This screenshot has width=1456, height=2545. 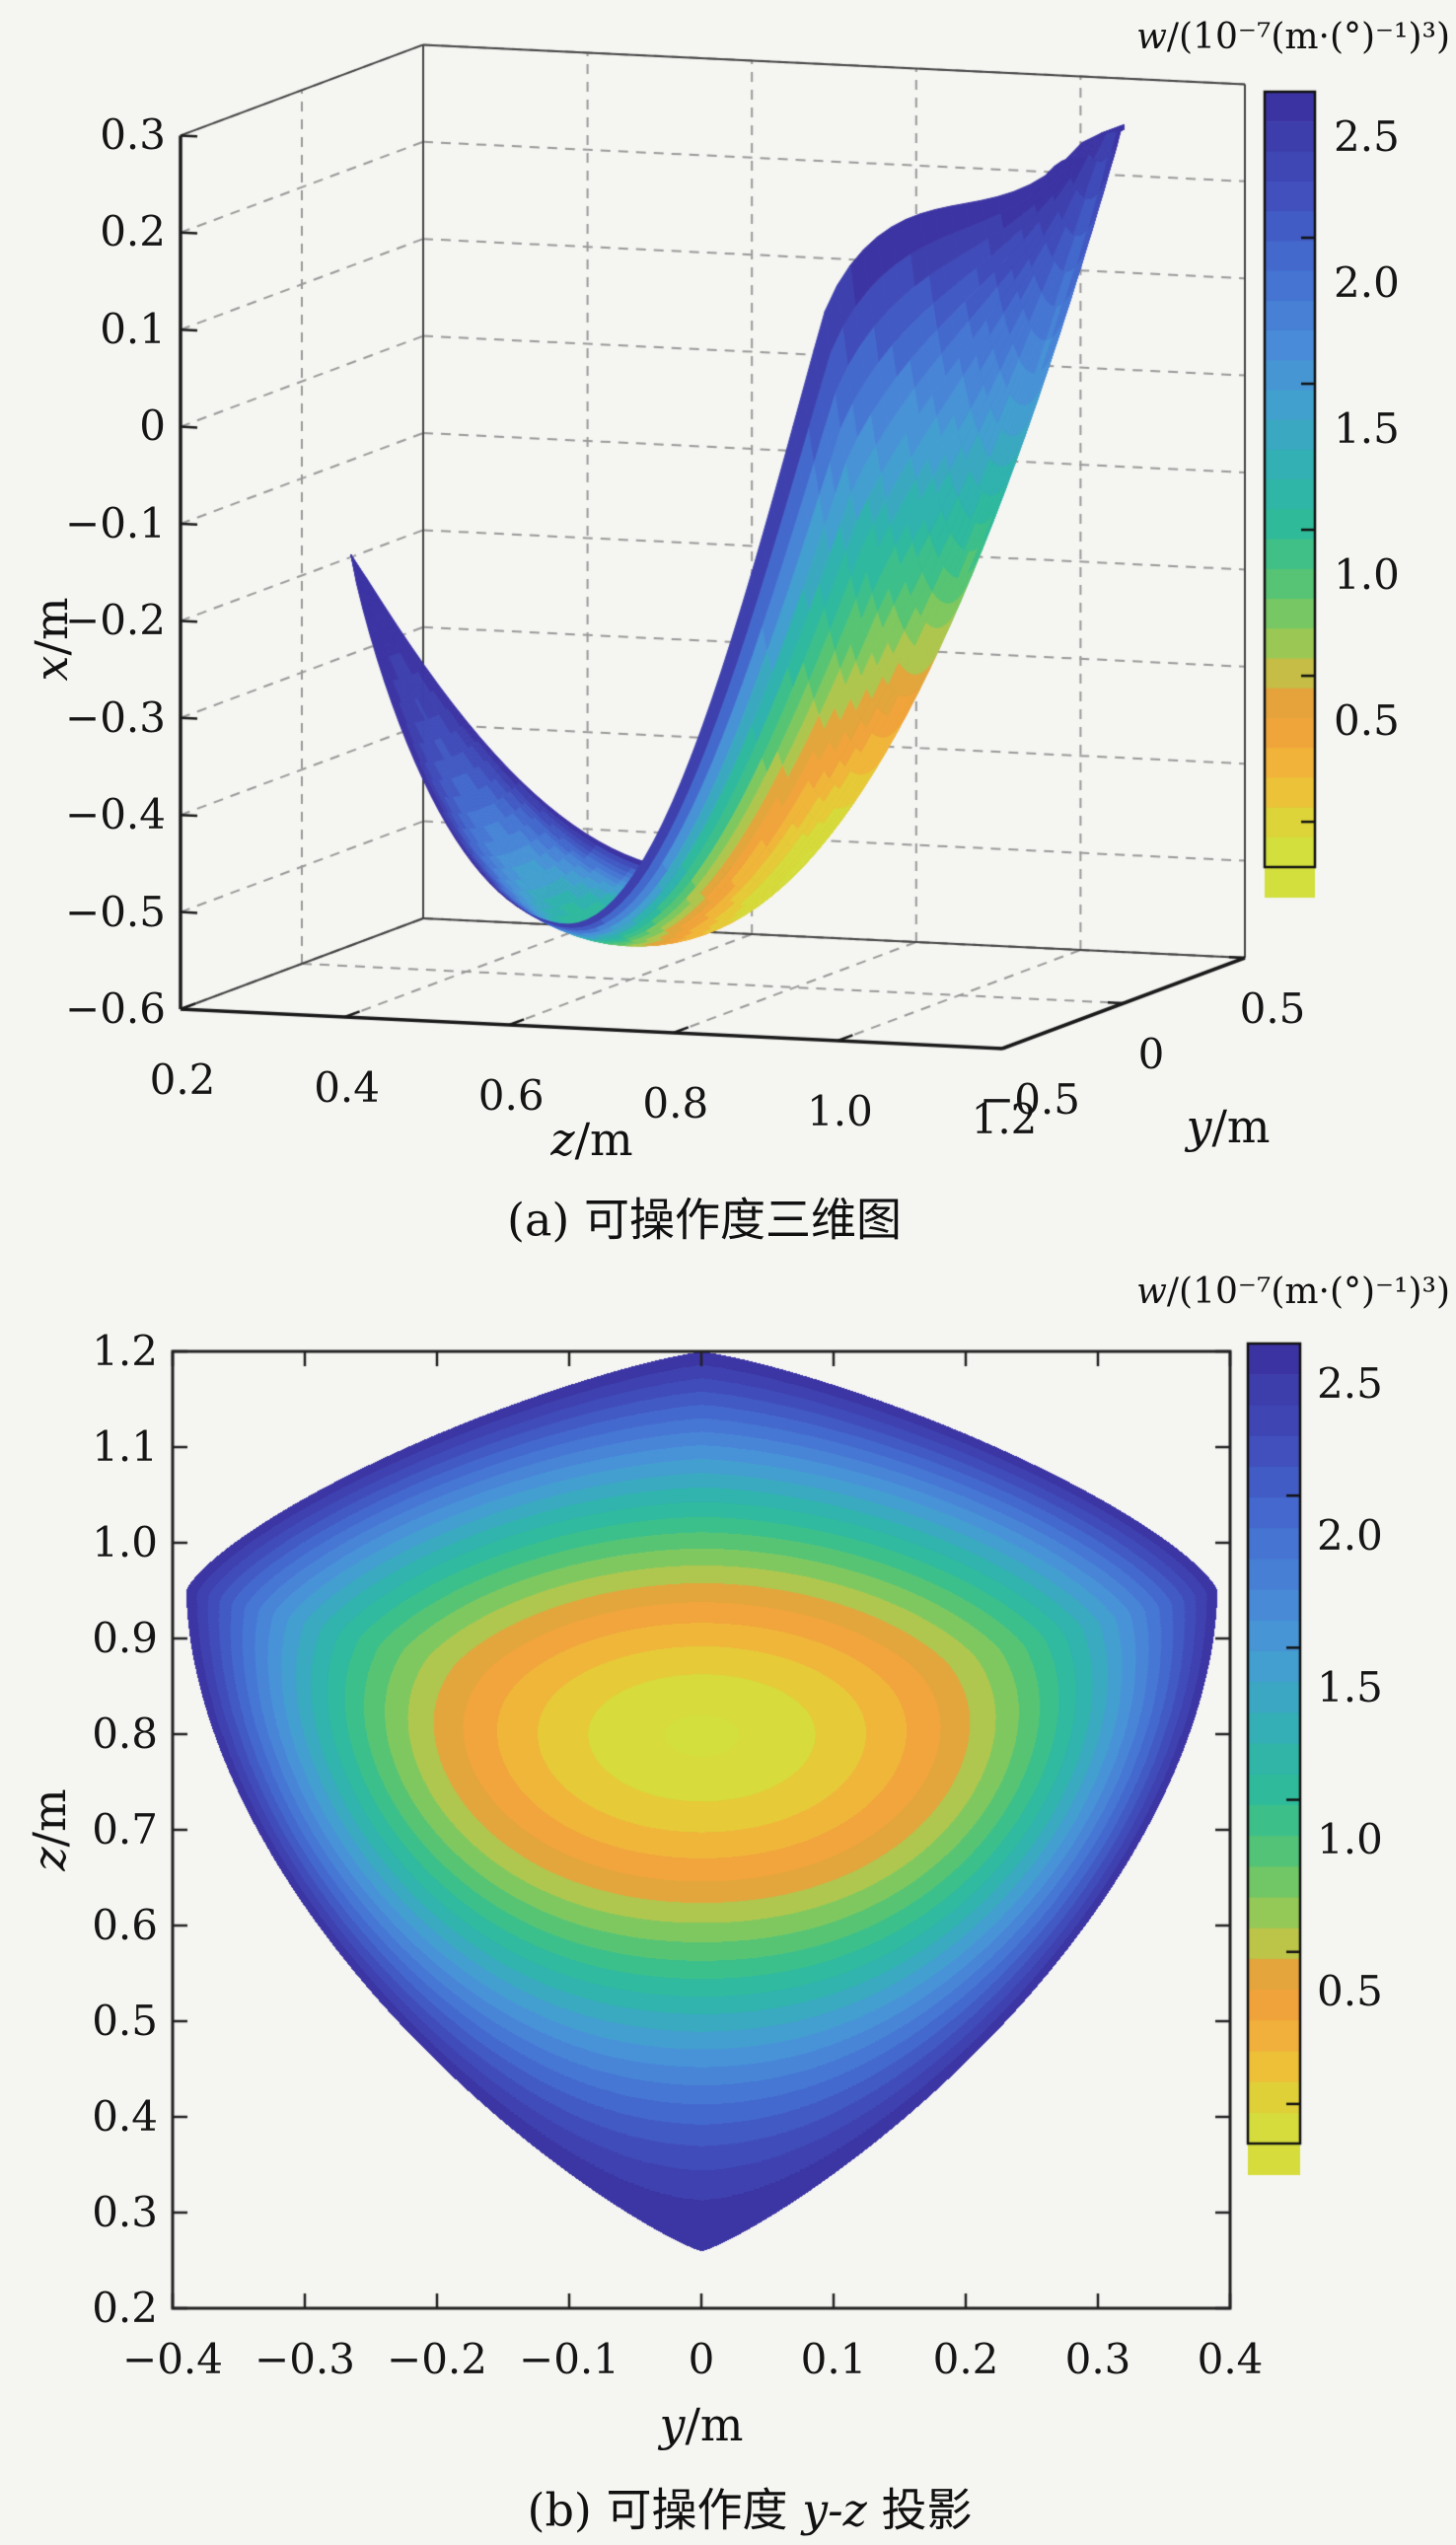 I want to click on panel-b-y-tick-label: −0.1, so click(x=569, y=2359).